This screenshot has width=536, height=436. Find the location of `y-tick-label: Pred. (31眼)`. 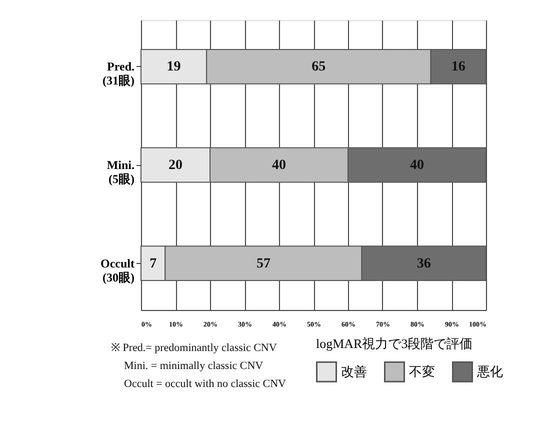

y-tick-label: Pred. (31眼) is located at coordinates (118, 74).